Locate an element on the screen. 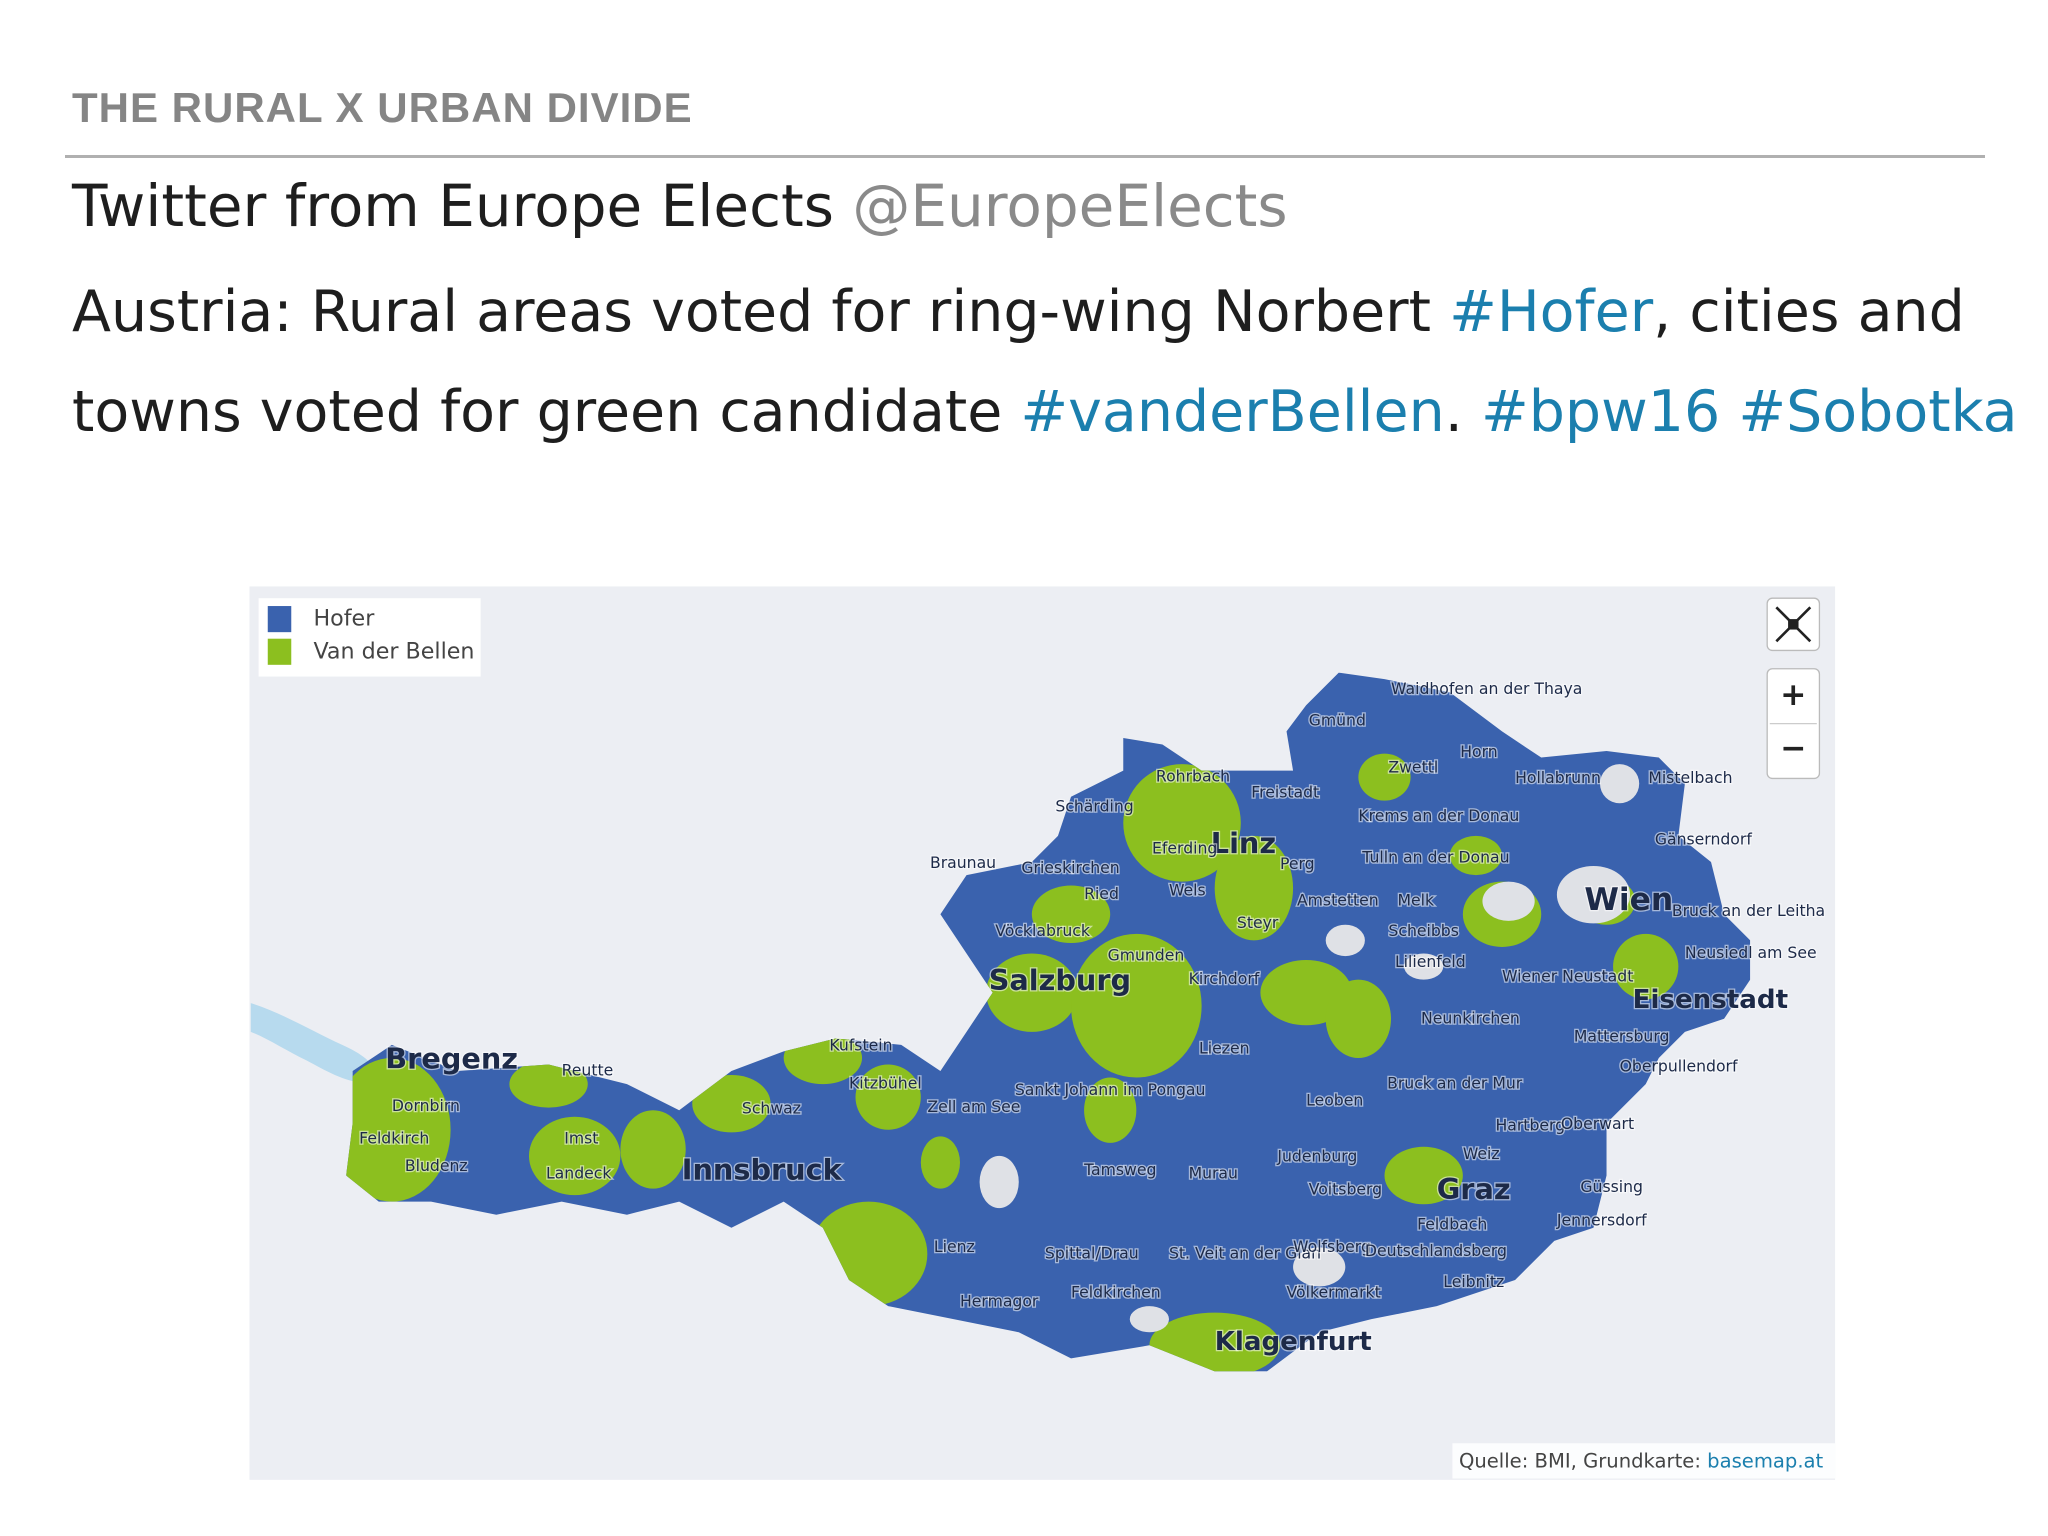  place-label: Scheibbs is located at coordinates (1423, 930).